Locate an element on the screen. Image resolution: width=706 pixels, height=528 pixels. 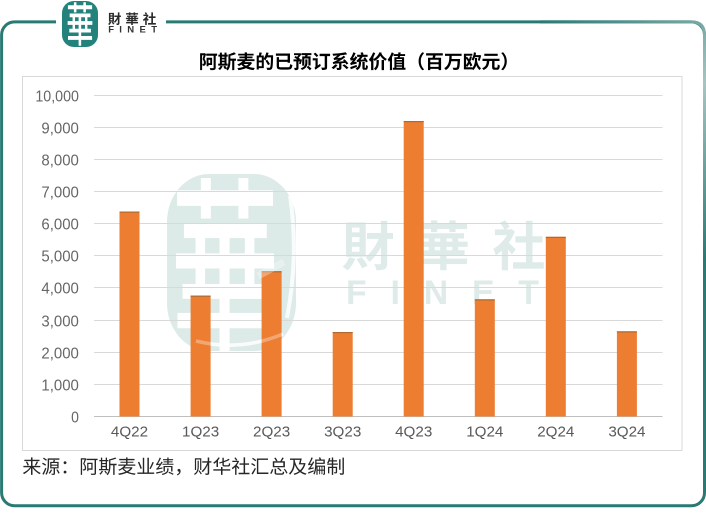
svg-text: 8,000 is located at coordinates (60, 161).